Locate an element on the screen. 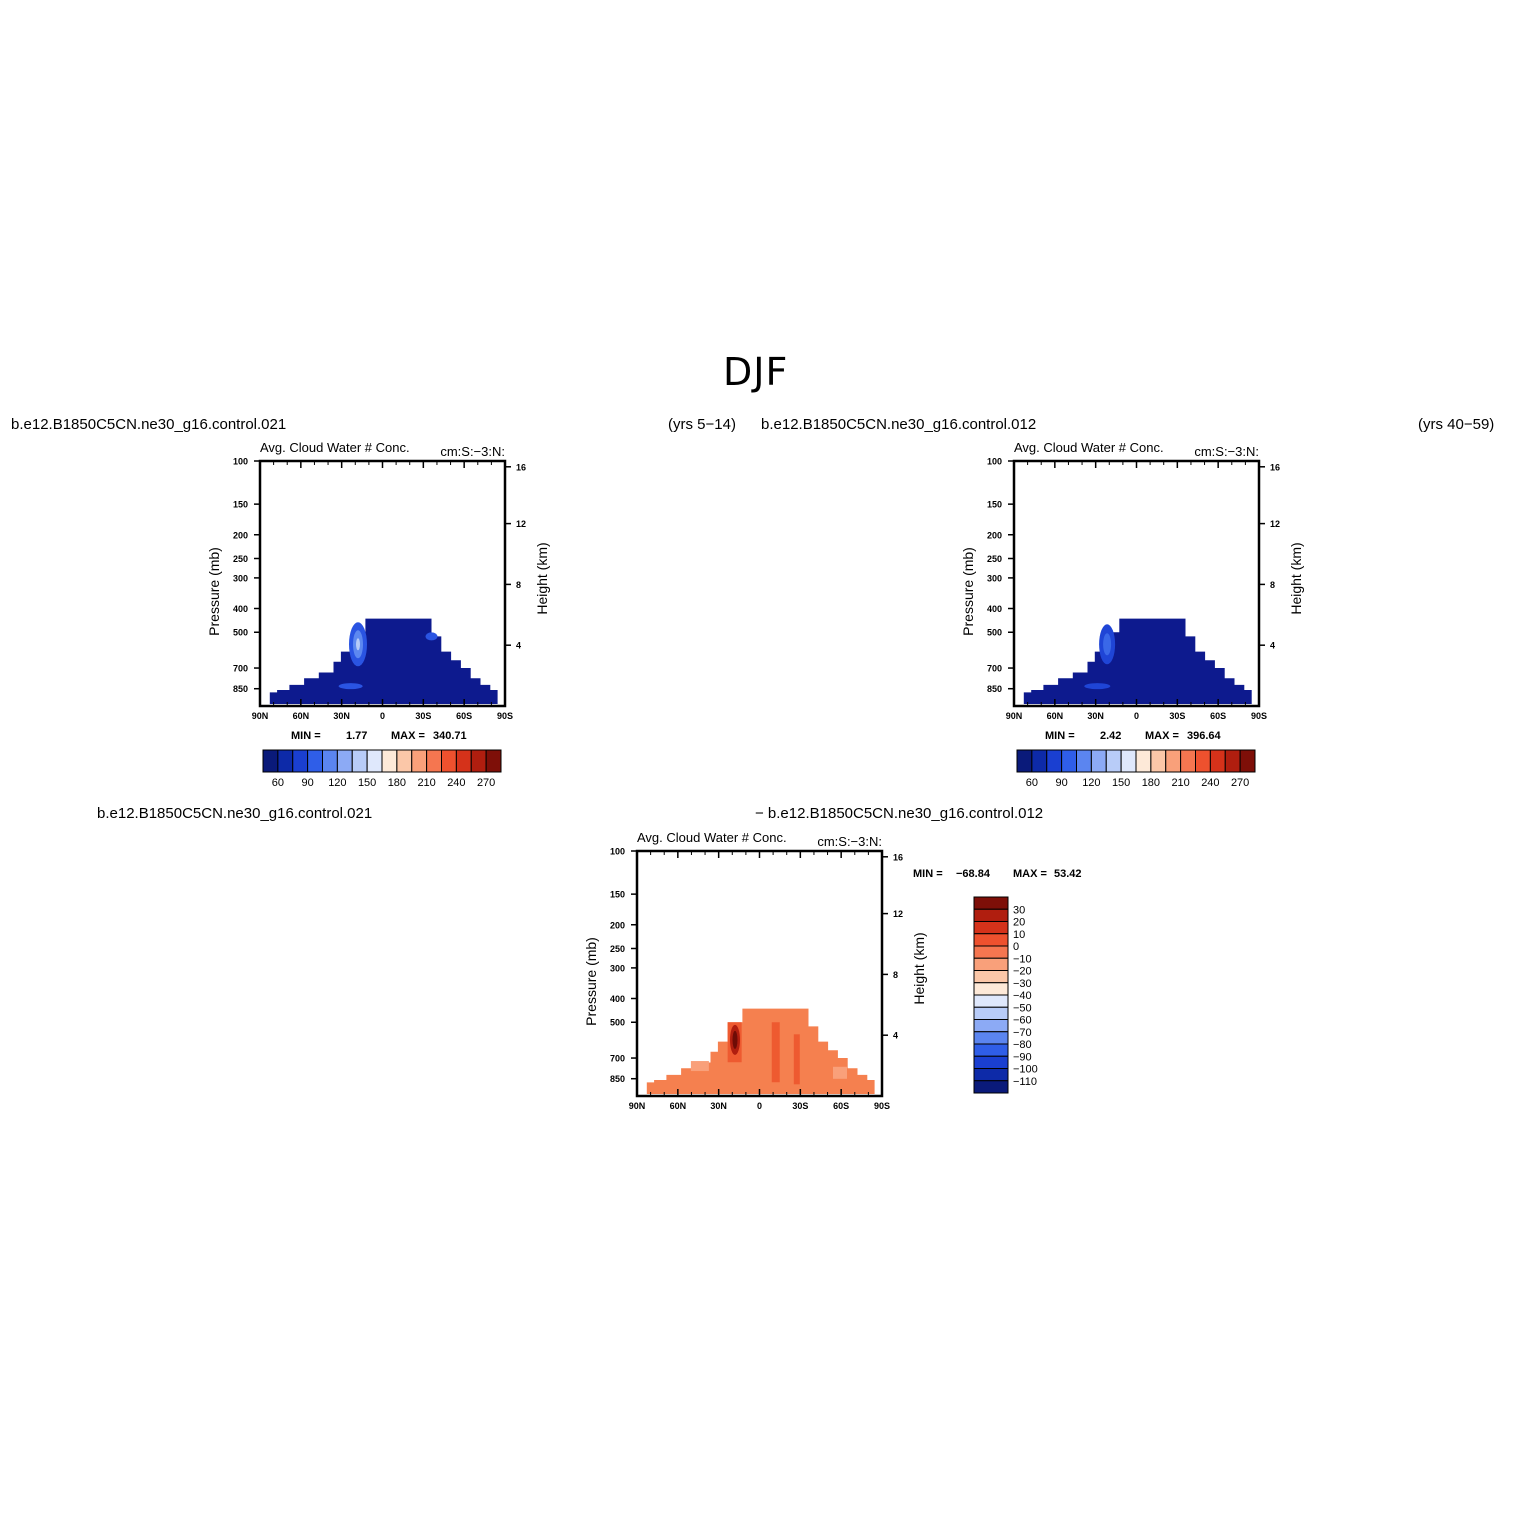 The image size is (1519, 1519). top-left-case-label: b.e12.B1850C5CN.ne30_g16.control.021 is located at coordinates (149, 424).